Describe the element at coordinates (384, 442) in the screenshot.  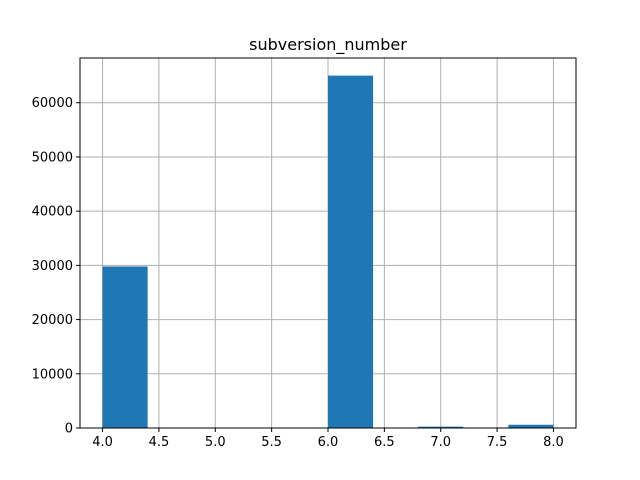
I see `x-tick-label: 6.5` at that location.